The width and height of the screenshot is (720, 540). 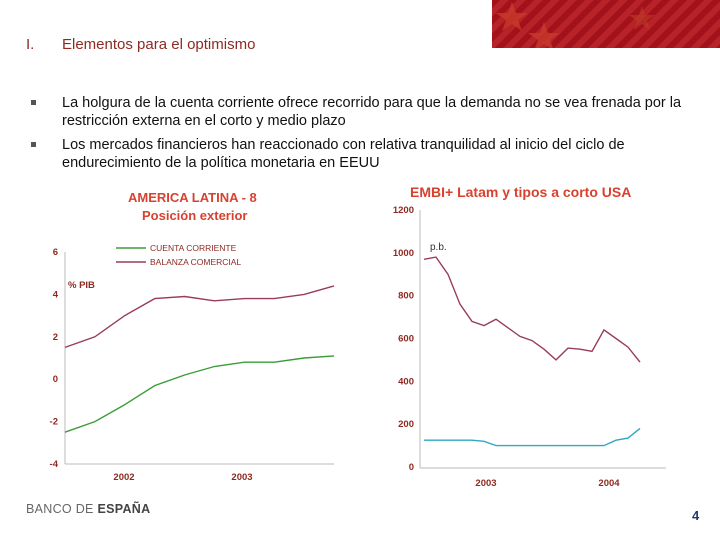 I want to click on chart2-ytick: 1000, so click(x=403, y=253).